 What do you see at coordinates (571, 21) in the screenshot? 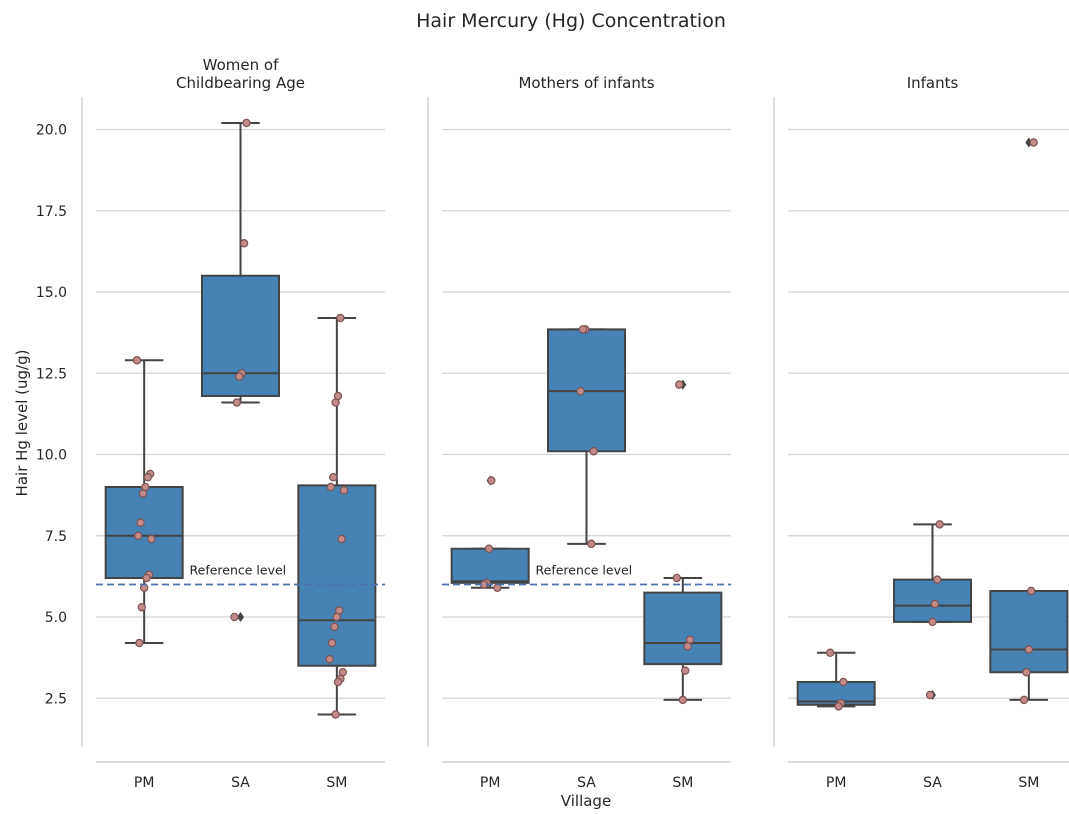
I see `figure-title: Hair Mercury (Hg) Concentration` at bounding box center [571, 21].